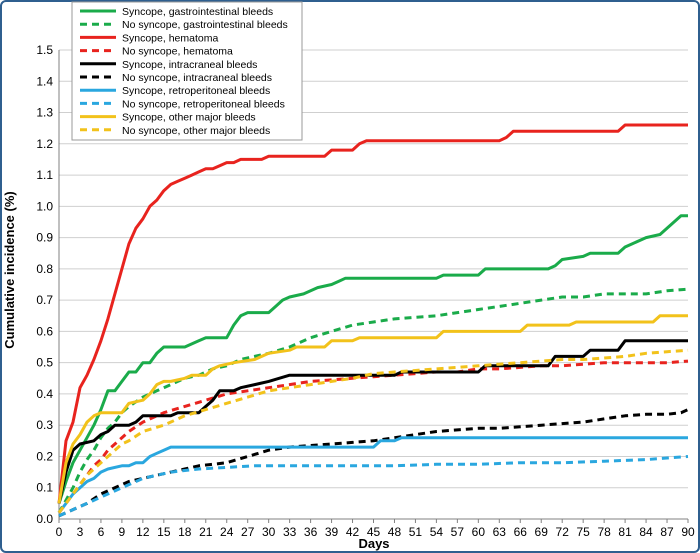 Image resolution: width=700 pixels, height=553 pixels. What do you see at coordinates (44, 519) in the screenshot?
I see `y-tick-label: 0.0` at bounding box center [44, 519].